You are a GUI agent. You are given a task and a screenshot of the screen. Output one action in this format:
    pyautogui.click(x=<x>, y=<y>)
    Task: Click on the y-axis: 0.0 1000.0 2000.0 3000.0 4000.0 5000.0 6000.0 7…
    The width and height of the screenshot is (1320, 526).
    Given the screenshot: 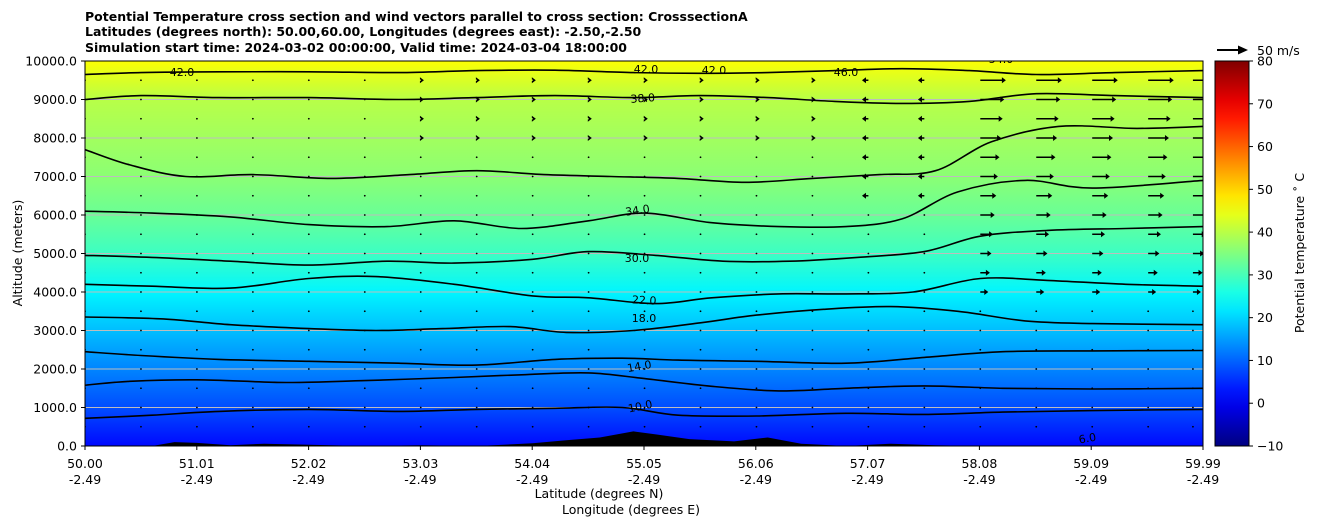 What is the action you would take?
    pyautogui.click(x=55, y=254)
    